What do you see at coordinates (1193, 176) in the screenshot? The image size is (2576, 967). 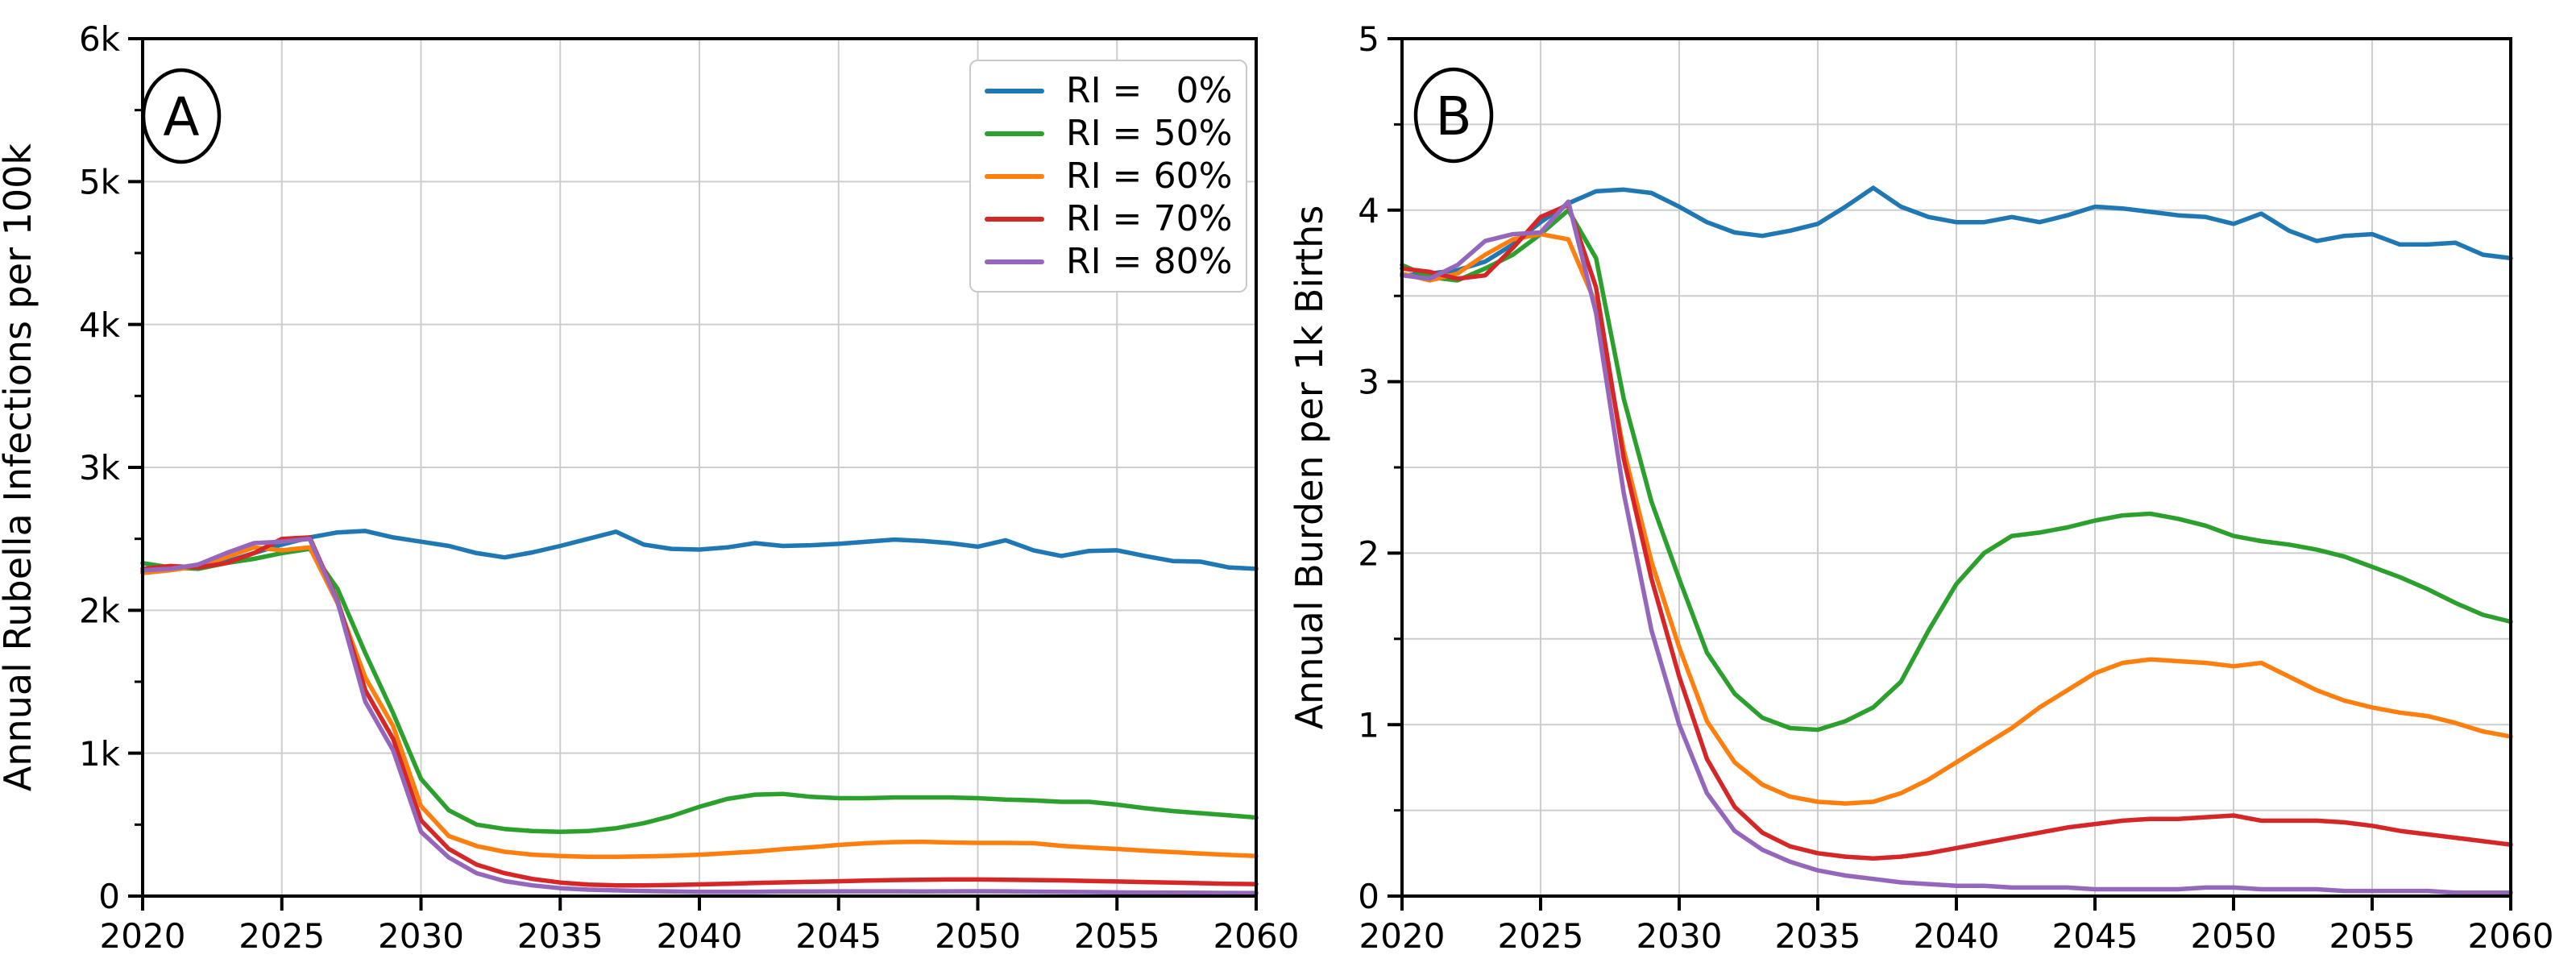 I see `legend-label-value: 60%` at bounding box center [1193, 176].